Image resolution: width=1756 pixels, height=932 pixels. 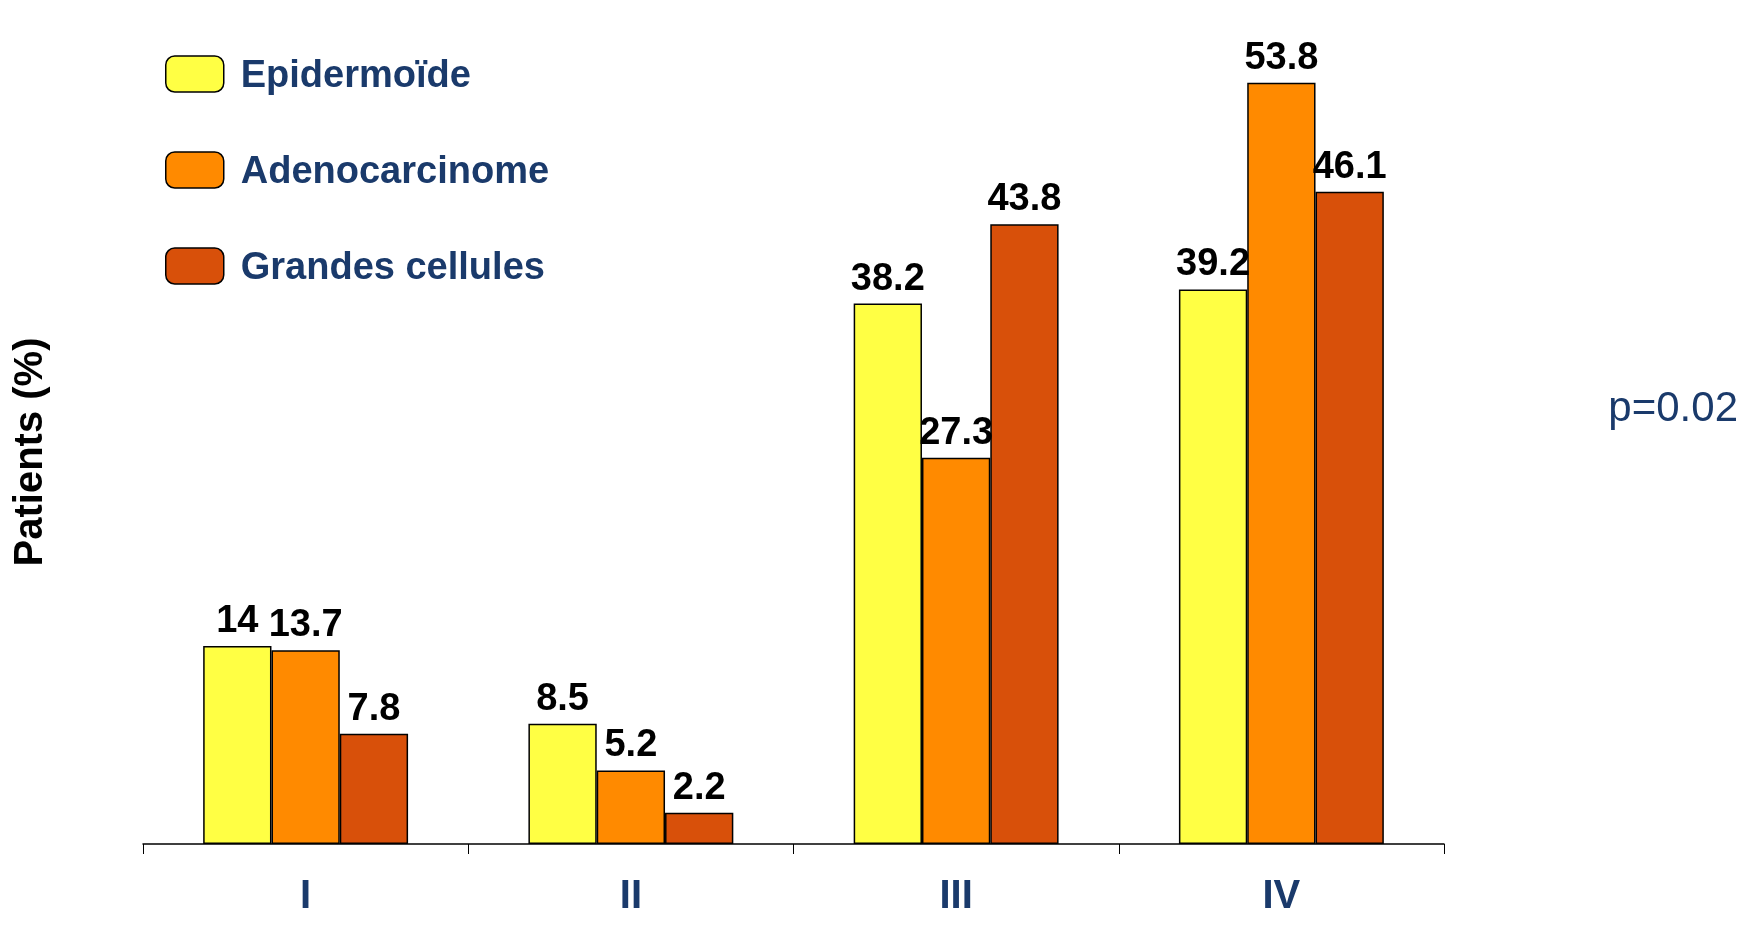 I want to click on data-label: 13.7, so click(x=305, y=623).